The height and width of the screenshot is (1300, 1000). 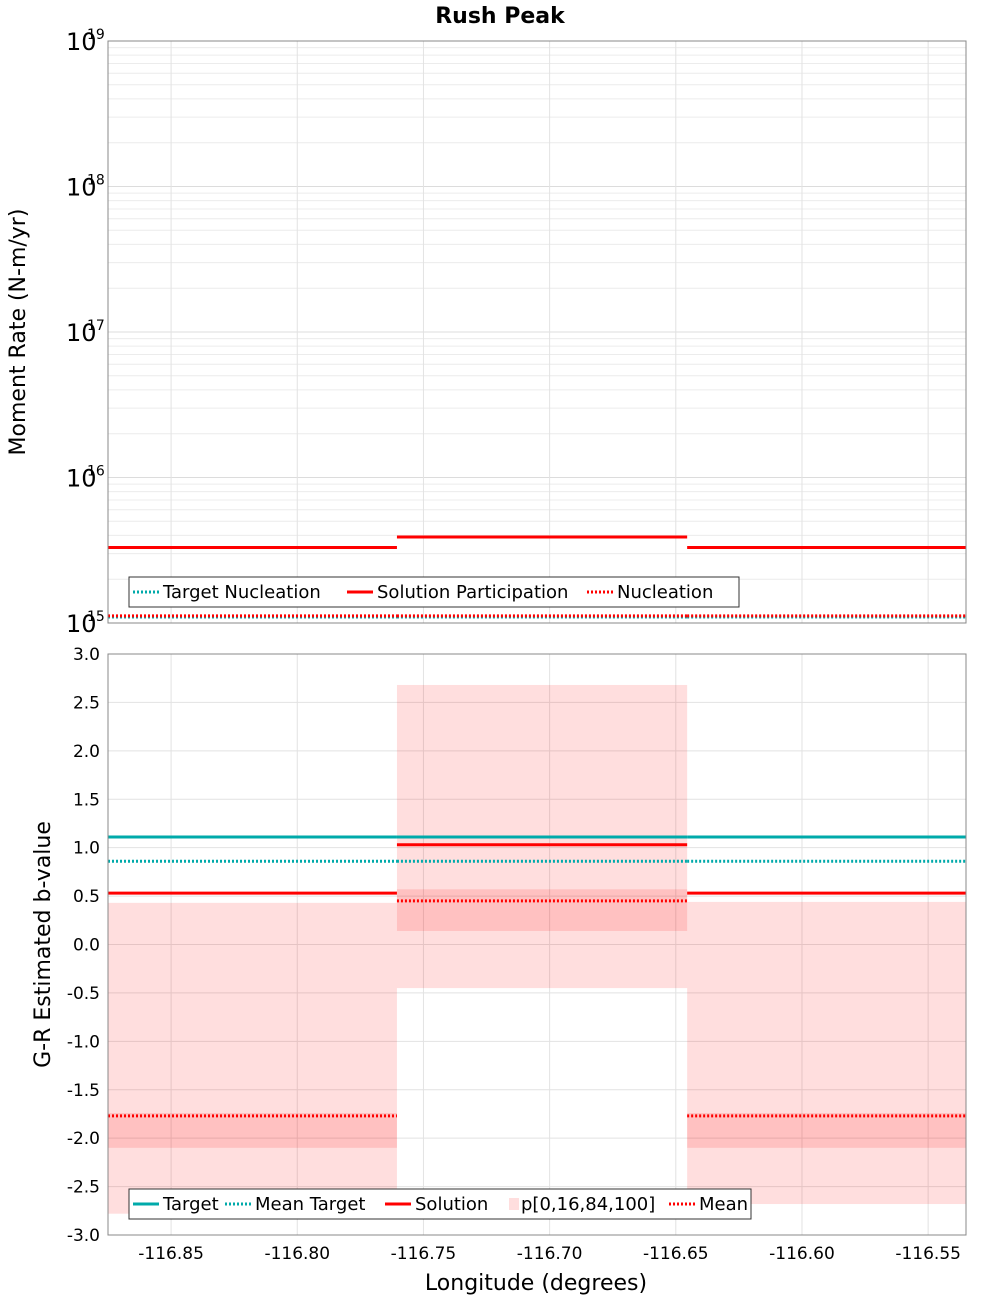 I want to click on y-tick-exponent: 15, so click(x=96, y=617).